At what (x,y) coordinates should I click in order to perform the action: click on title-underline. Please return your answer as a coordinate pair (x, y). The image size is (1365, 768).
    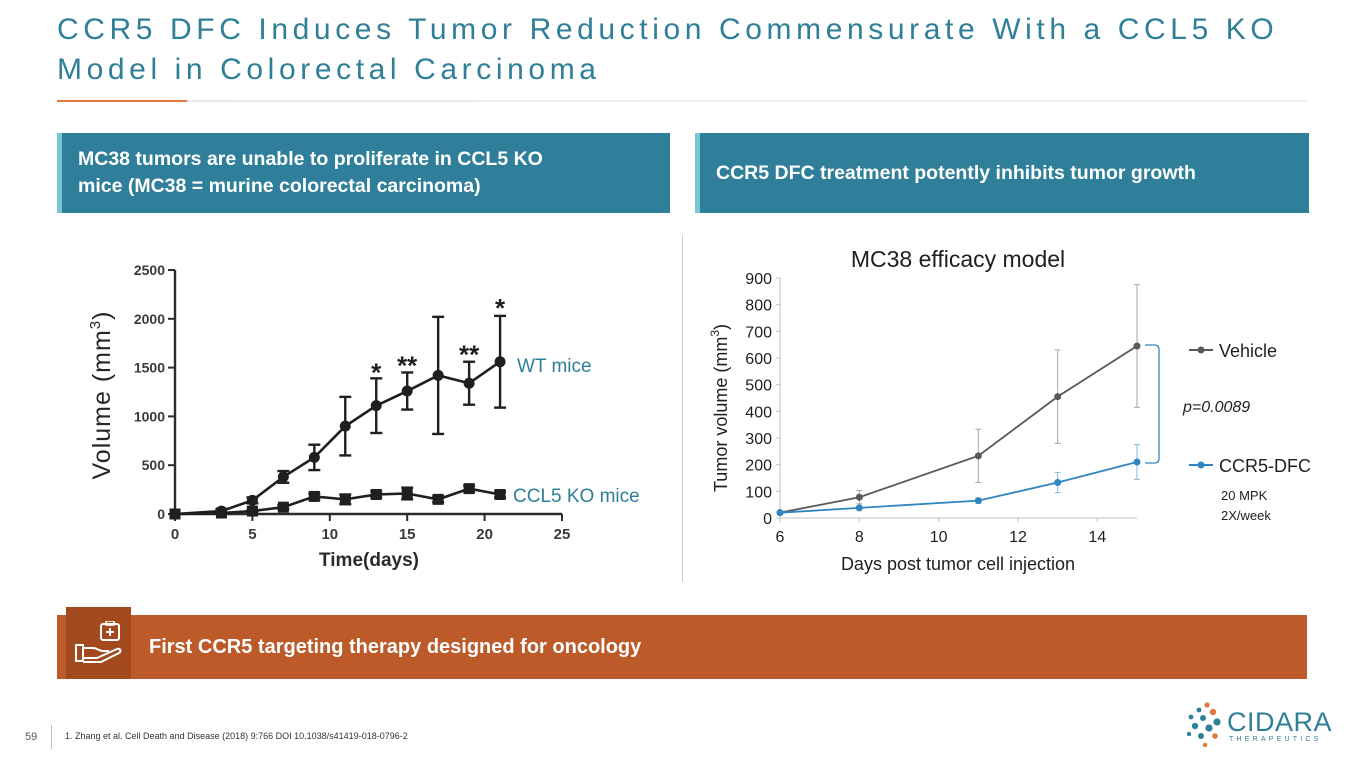
    Looking at the image, I should click on (682, 101).